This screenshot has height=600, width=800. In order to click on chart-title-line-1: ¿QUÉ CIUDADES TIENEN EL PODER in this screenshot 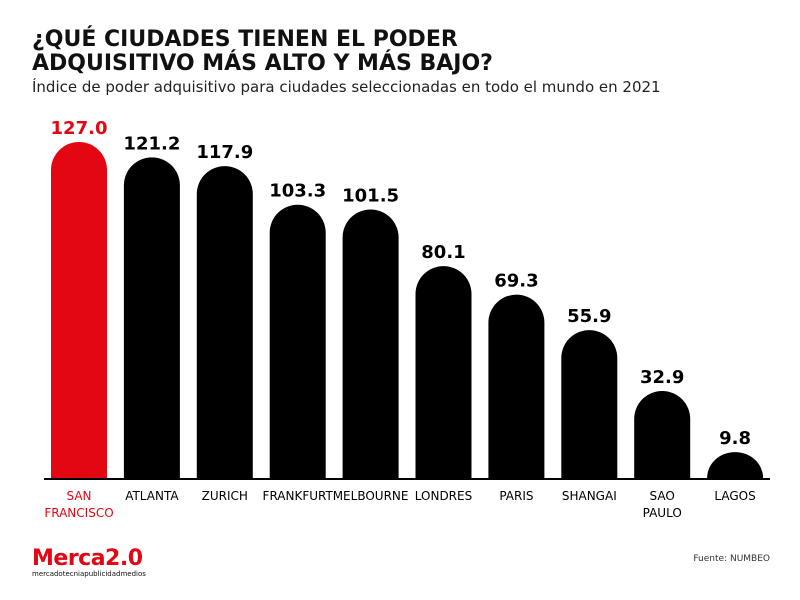, I will do `click(245, 39)`.